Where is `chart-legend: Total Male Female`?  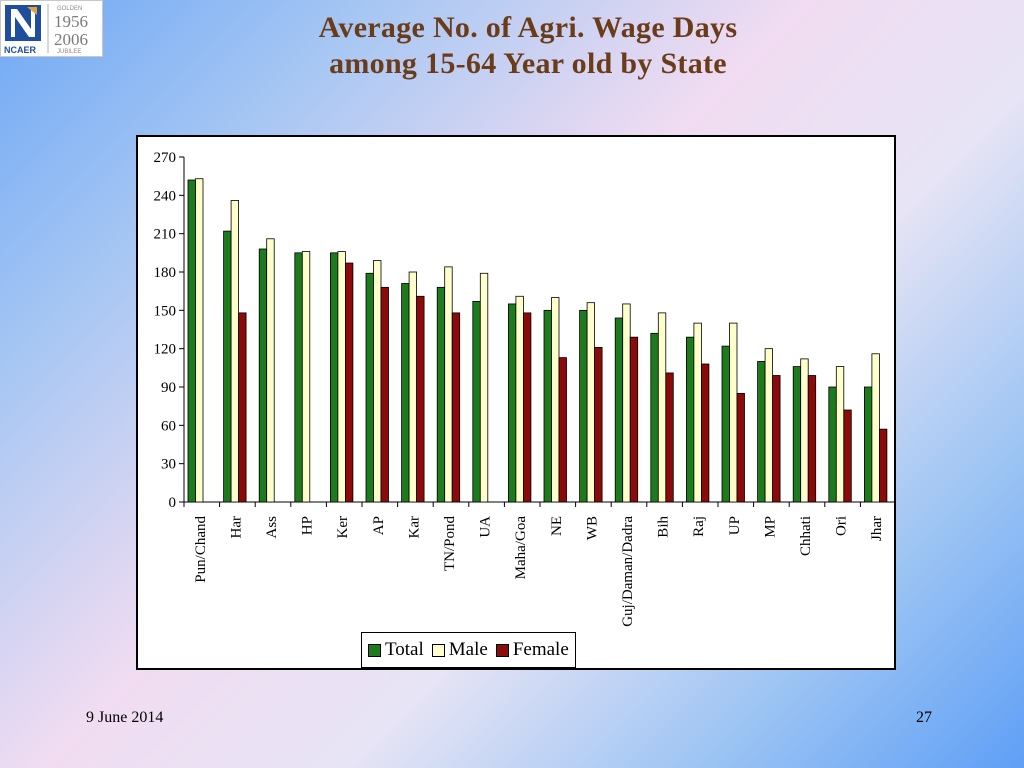 chart-legend: Total Male Female is located at coordinates (468, 650).